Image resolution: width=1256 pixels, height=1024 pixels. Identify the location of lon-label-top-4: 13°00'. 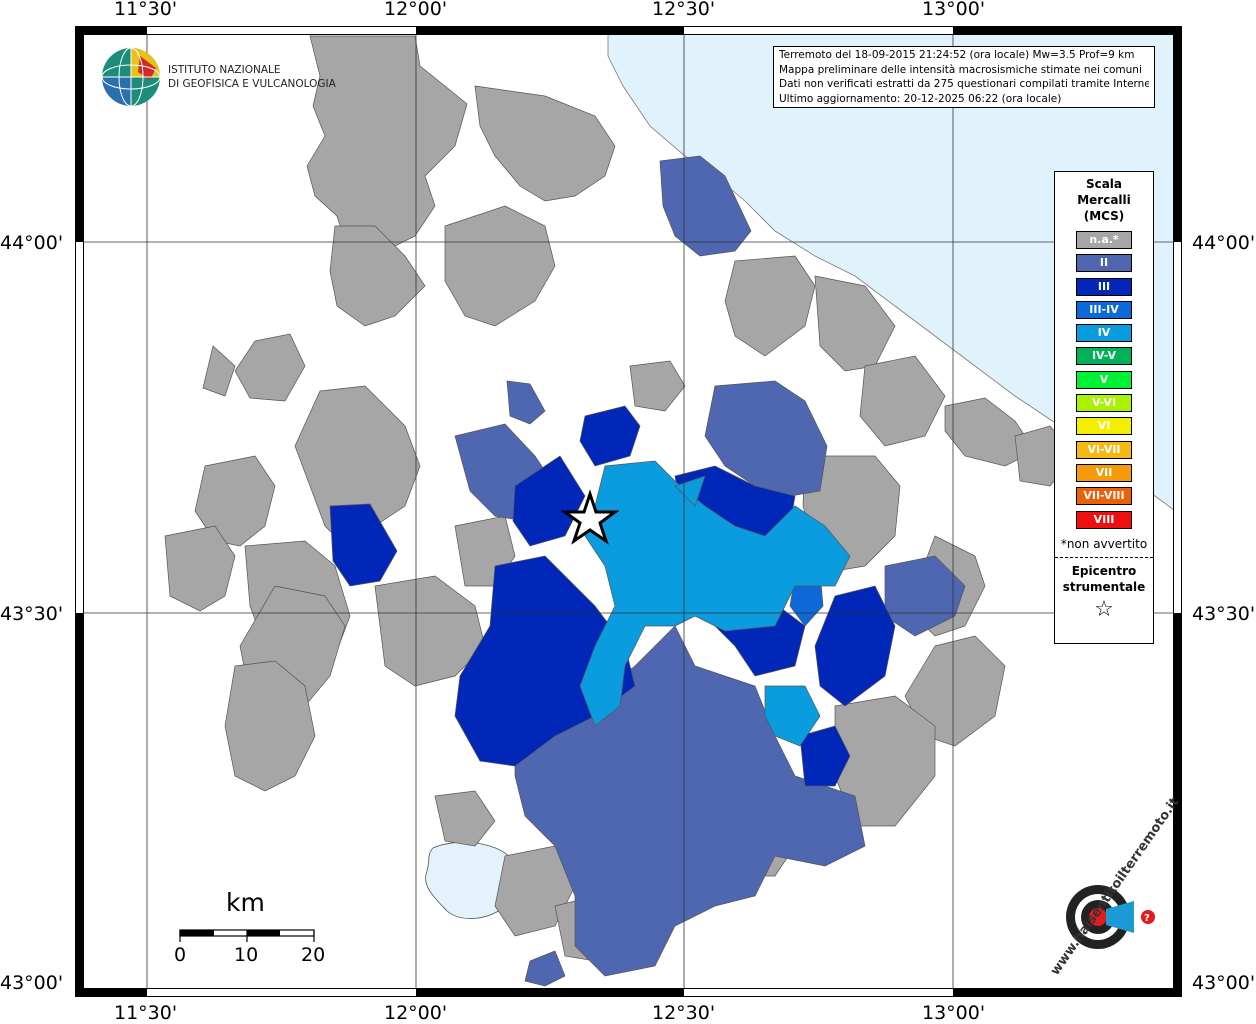
(954, 10).